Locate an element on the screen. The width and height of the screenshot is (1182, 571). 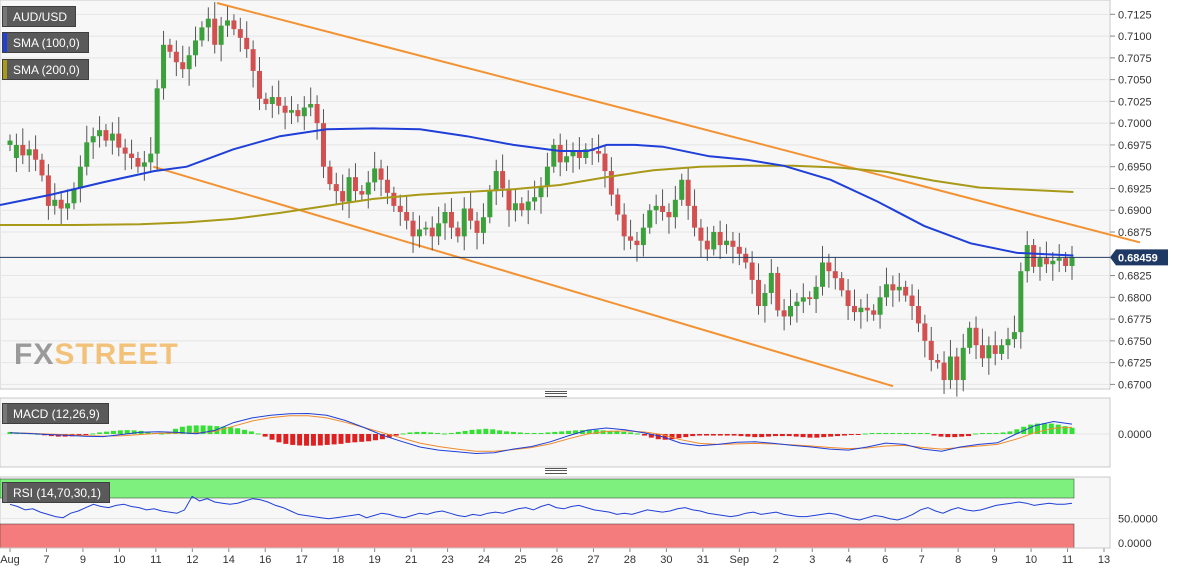
pane-splitter-macd is located at coordinates (556, 394).